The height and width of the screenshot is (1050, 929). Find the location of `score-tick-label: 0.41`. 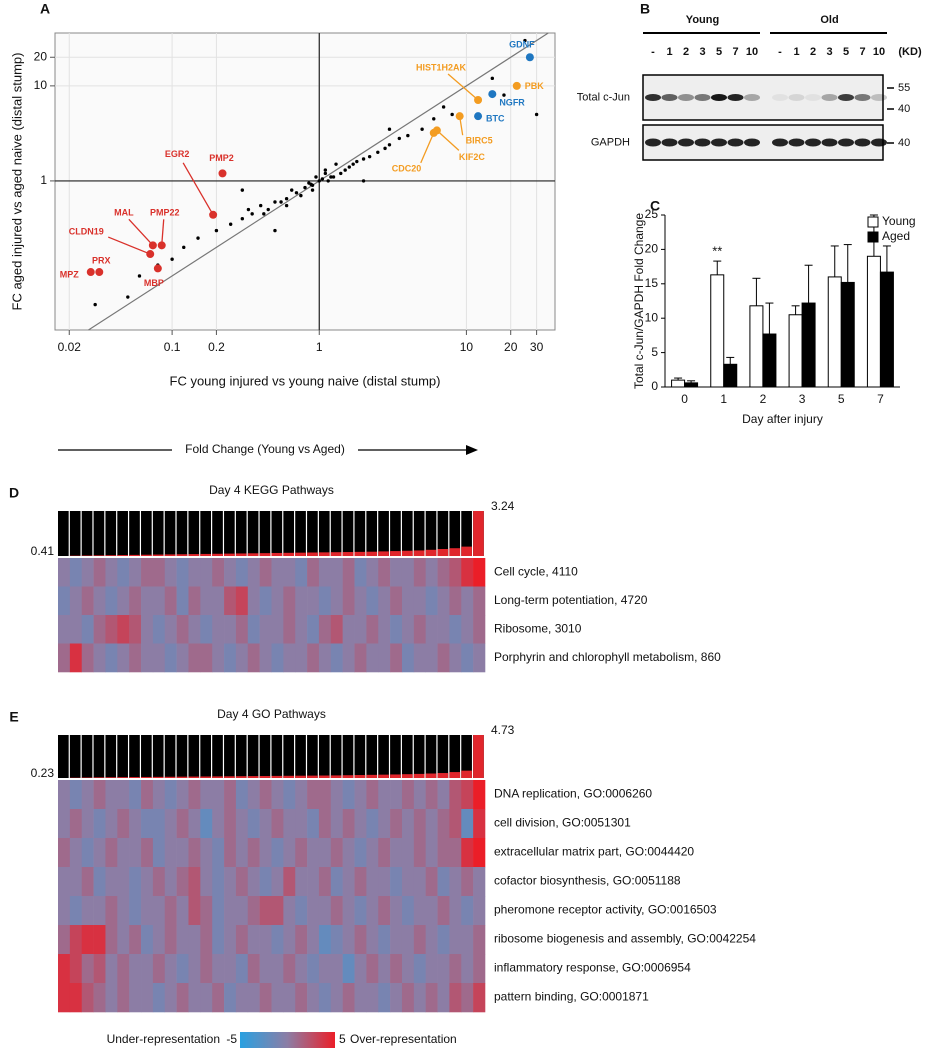

score-tick-label: 0.41 is located at coordinates (43, 551).